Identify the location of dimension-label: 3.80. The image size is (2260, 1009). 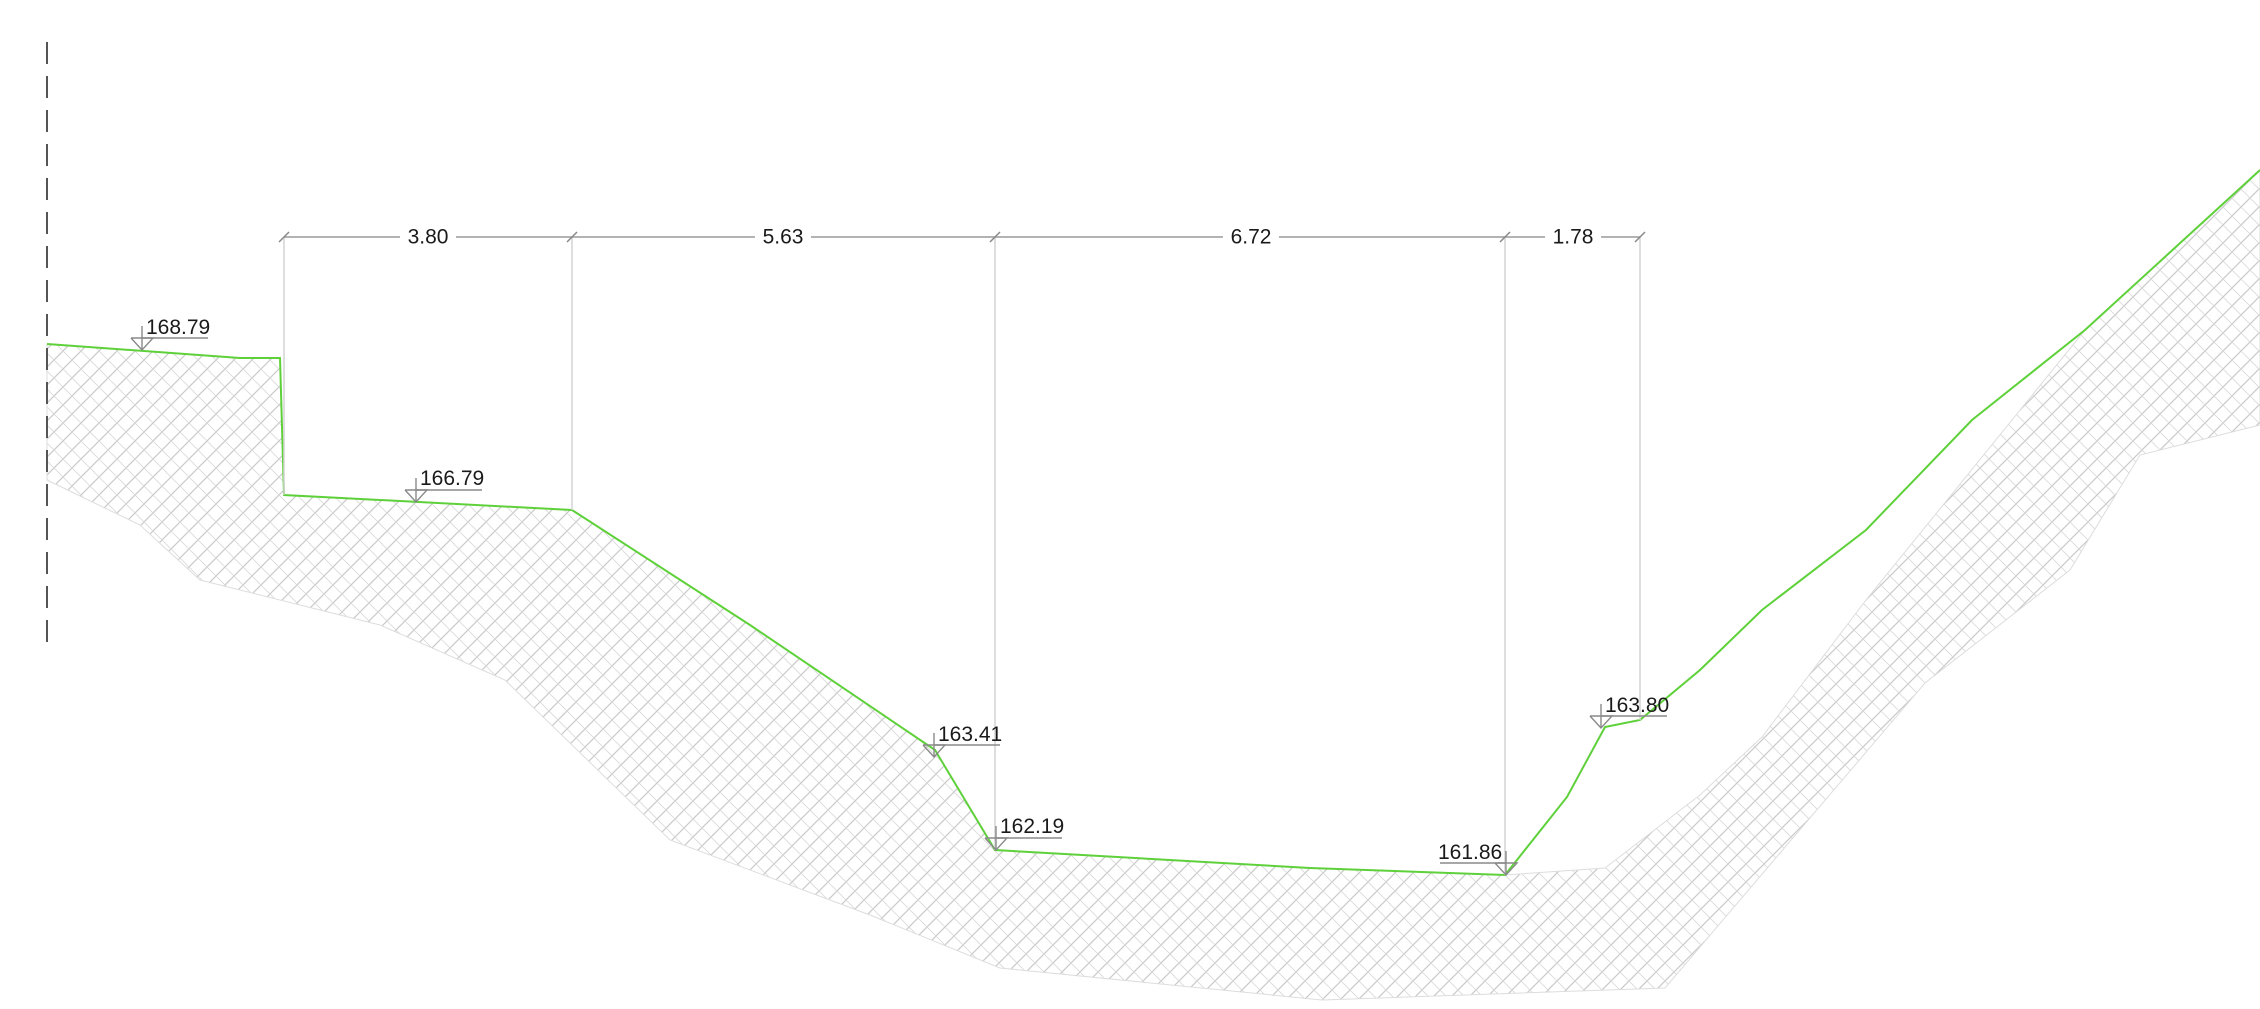
(428, 237).